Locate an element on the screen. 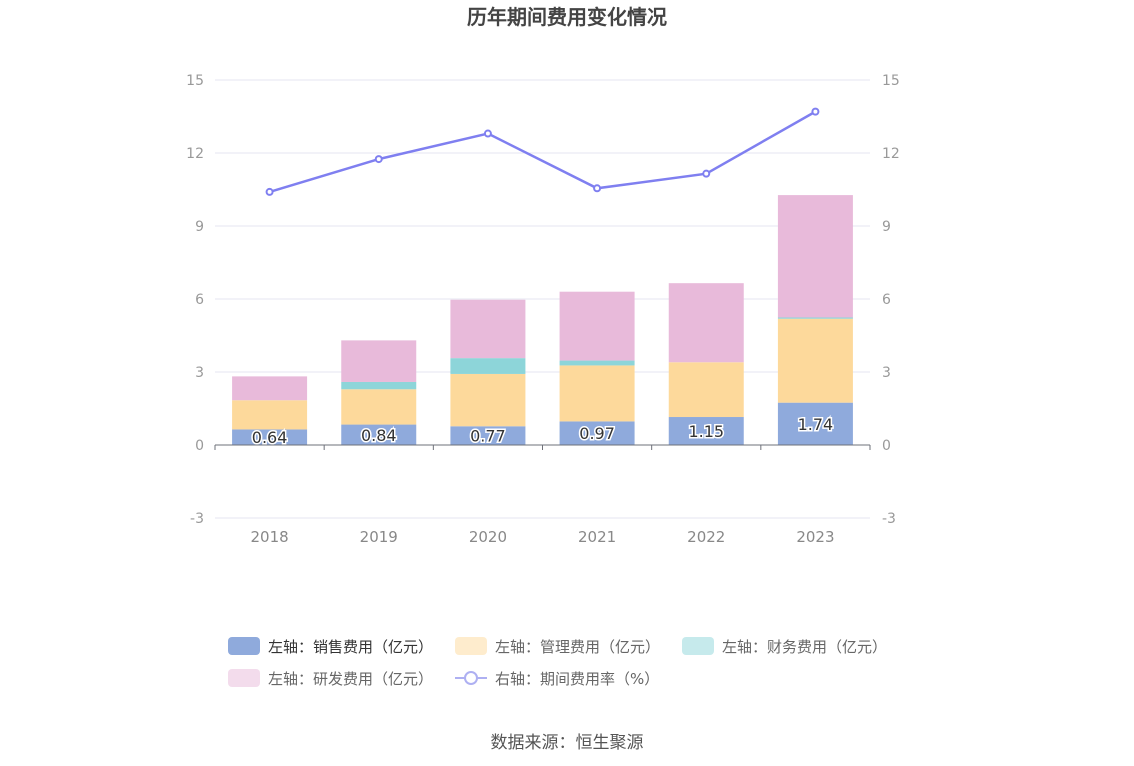 Image resolution: width=1134 pixels, height=766 pixels. legend-item-admin: 左轴：管理费用（亿元） is located at coordinates (557, 646).